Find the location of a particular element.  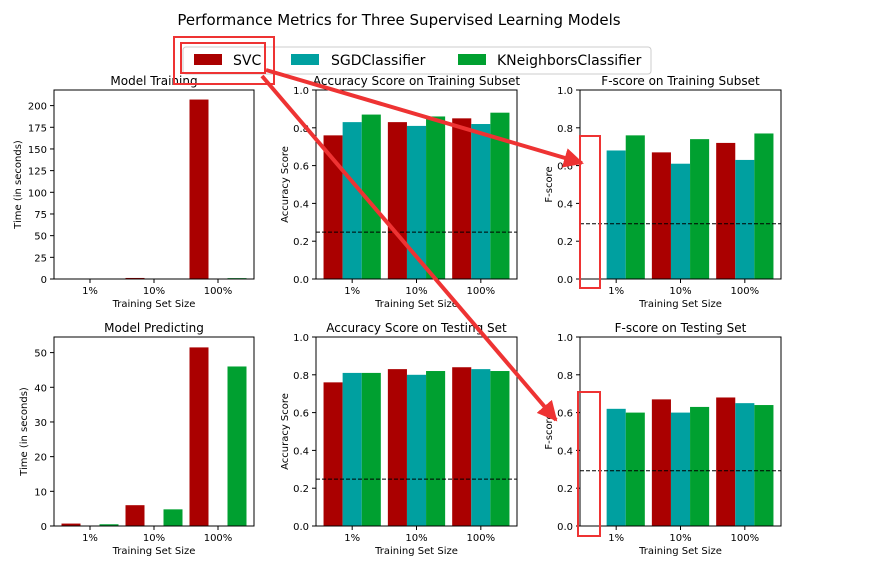

subplot-title: Accuracy Score on Testing Set is located at coordinates (416, 328).